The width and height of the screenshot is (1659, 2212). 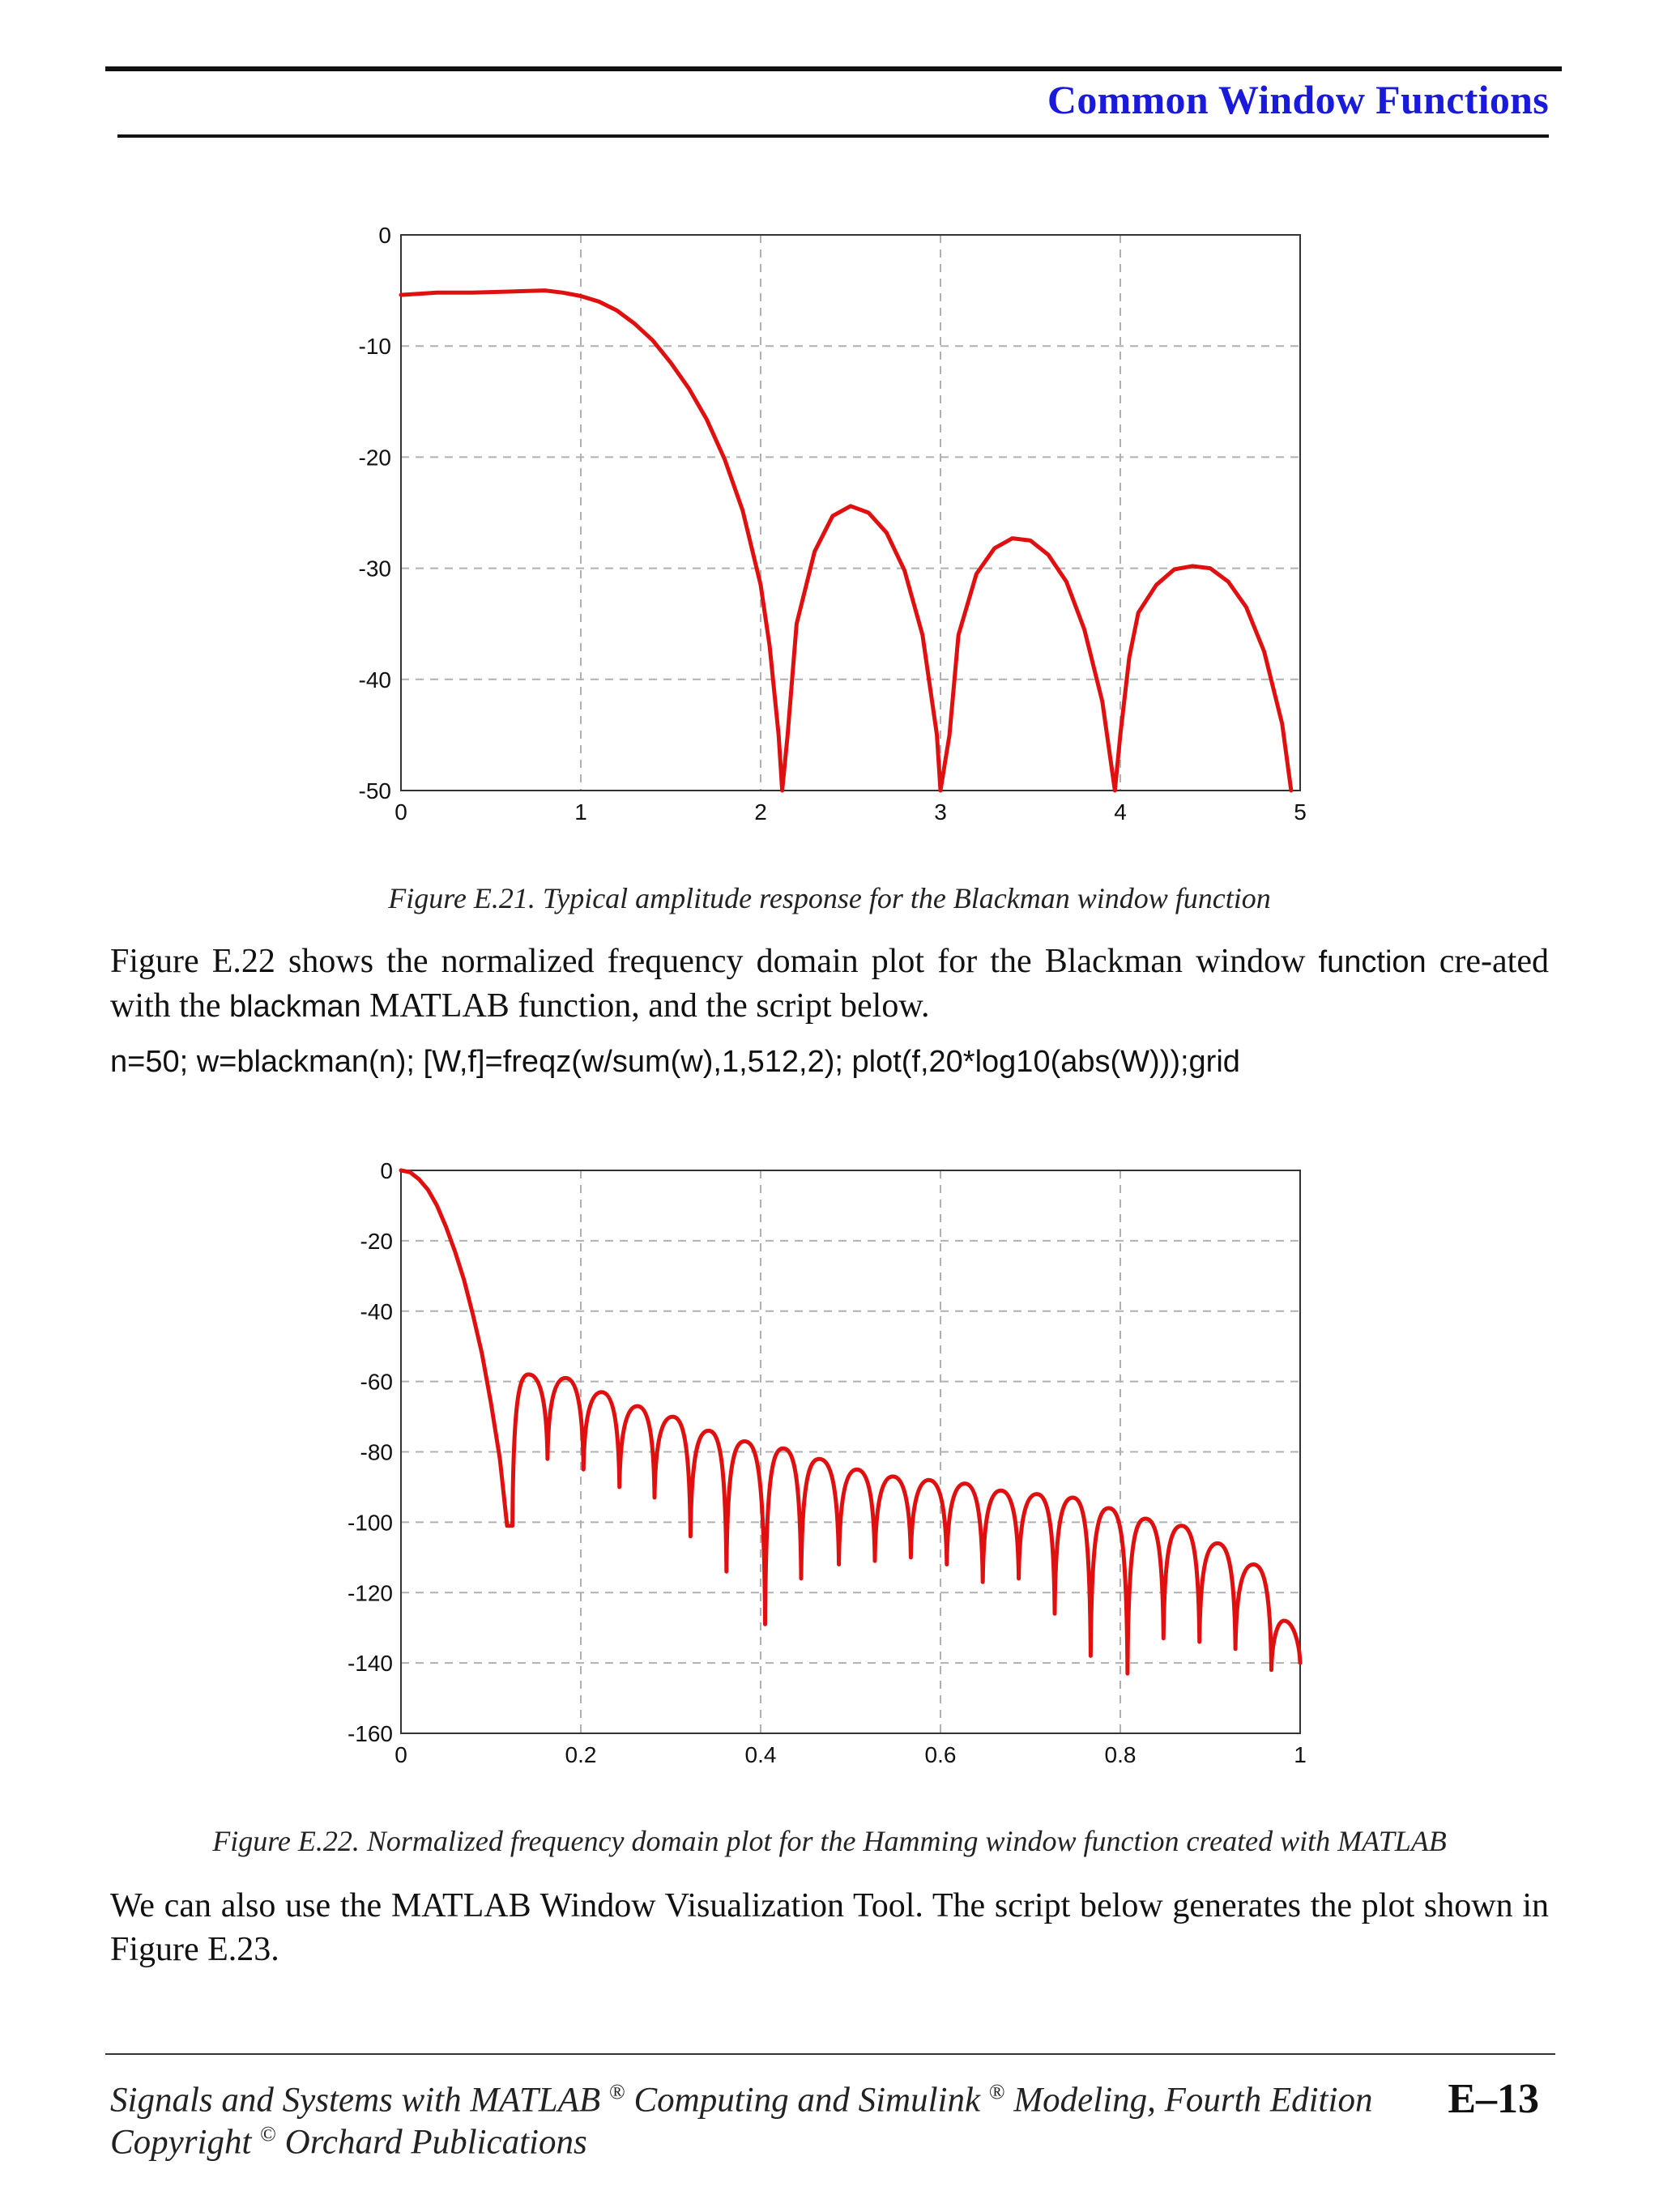 I want to click on chart2-y-tick-1: -20, so click(x=376, y=1241).